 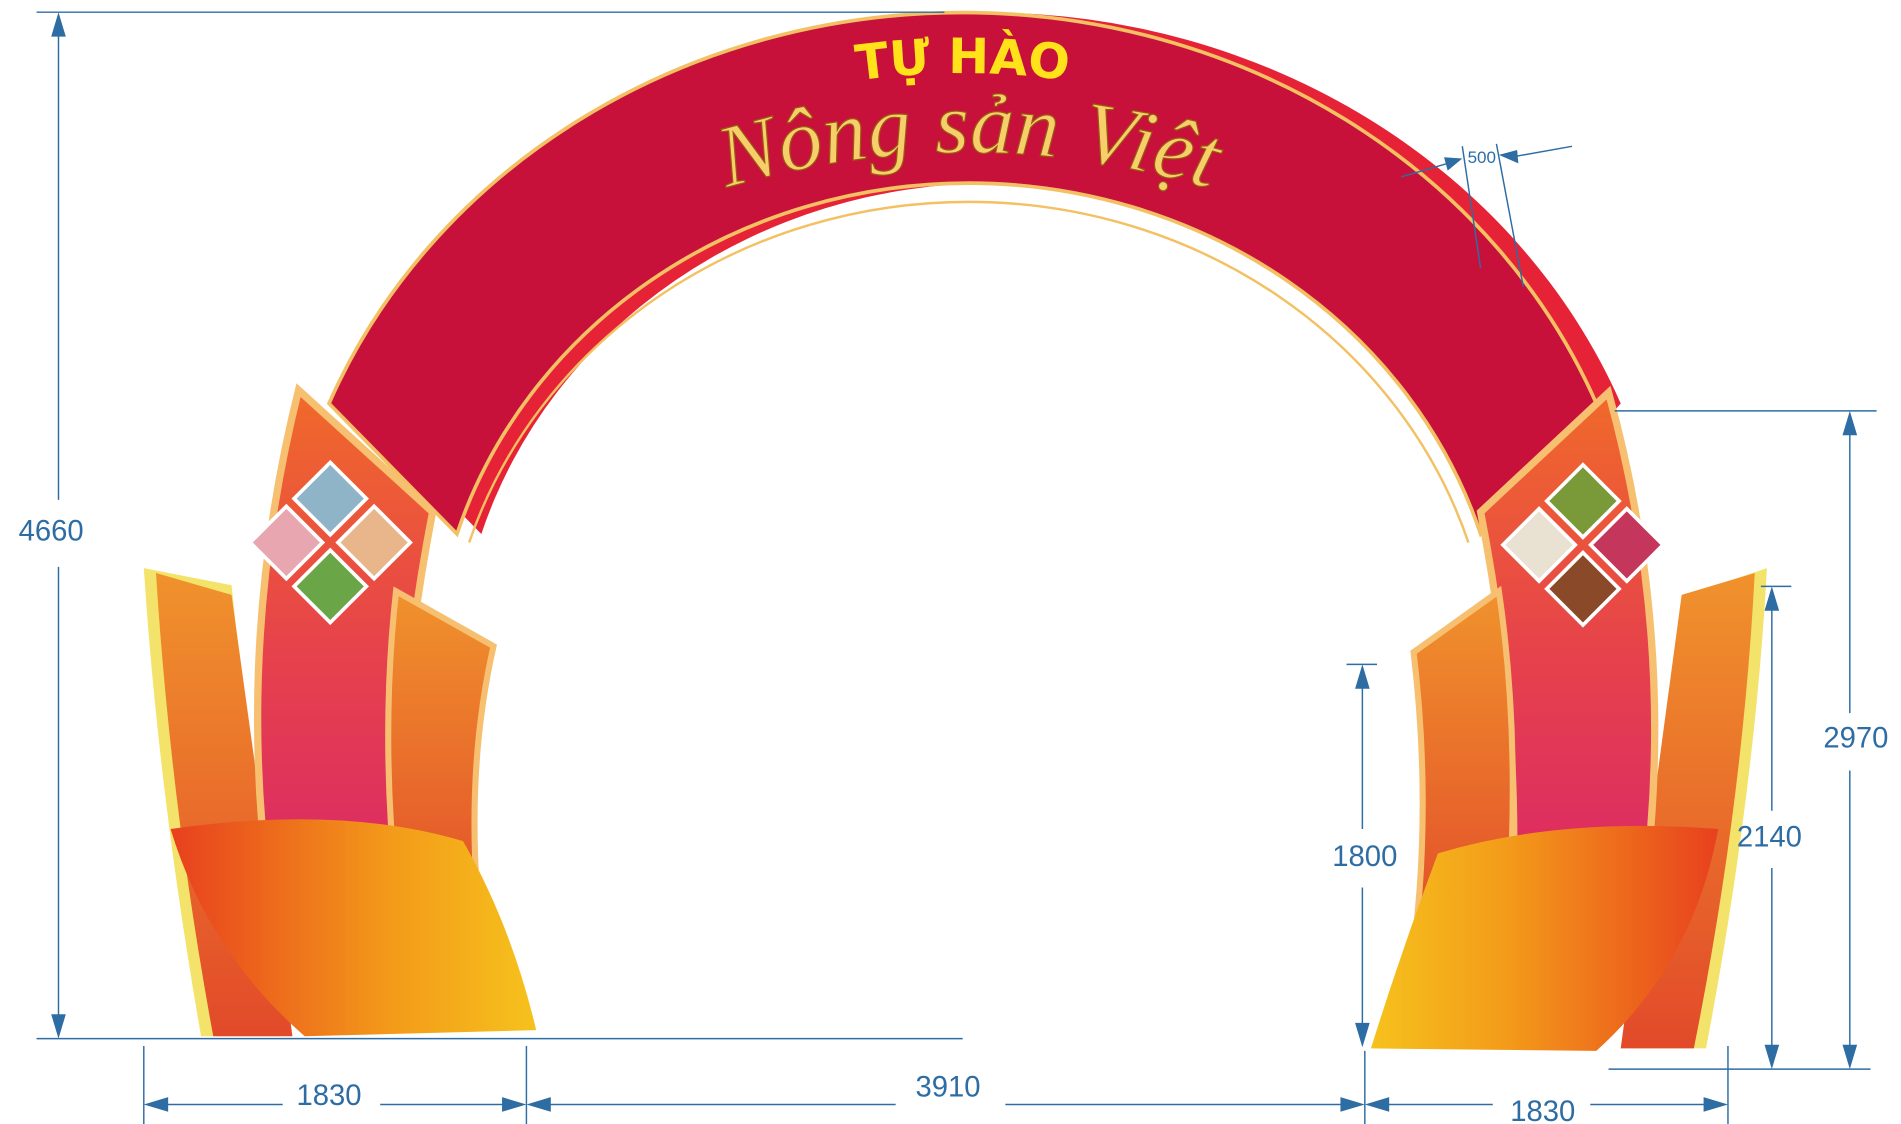 I want to click on dimension-label: 3910, so click(x=948, y=1087).